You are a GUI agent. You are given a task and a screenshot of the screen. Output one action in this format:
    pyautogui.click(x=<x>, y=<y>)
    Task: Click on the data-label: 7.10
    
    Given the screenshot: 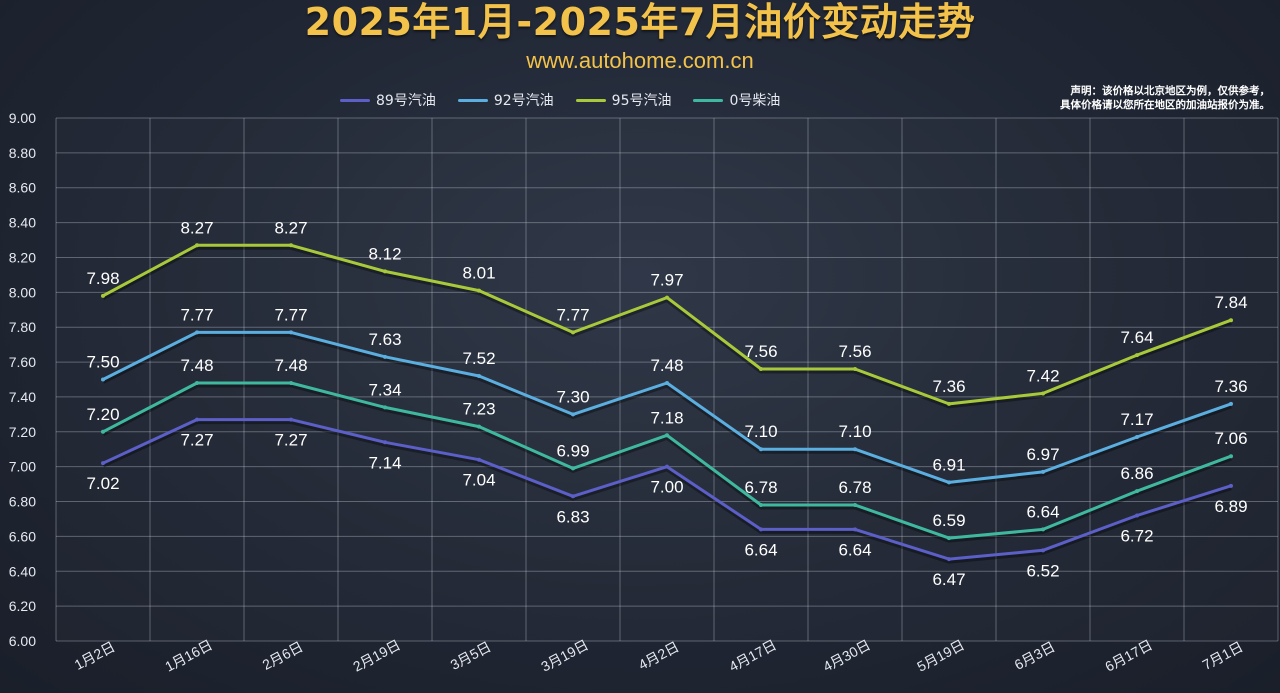 What is the action you would take?
    pyautogui.click(x=854, y=431)
    